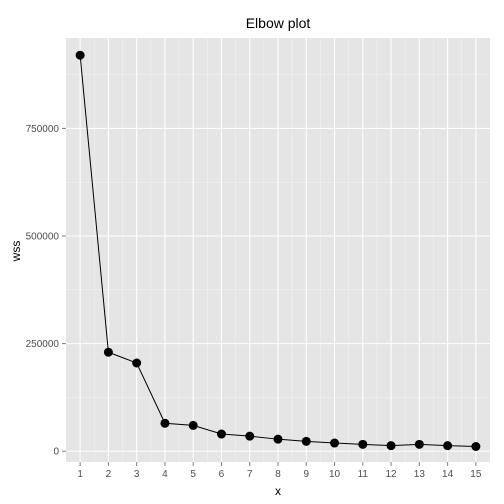 The width and height of the screenshot is (504, 504). Describe the element at coordinates (43, 344) in the screenshot. I see `y-tick-label: 250000` at that location.